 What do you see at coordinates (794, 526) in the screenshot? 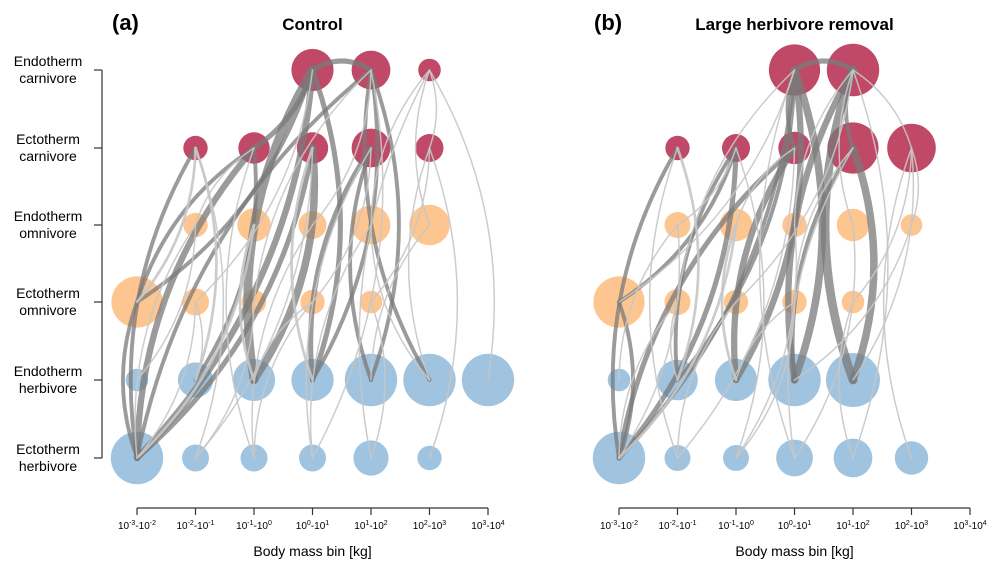
I see `x-tick-label: 100-101` at bounding box center [794, 526].